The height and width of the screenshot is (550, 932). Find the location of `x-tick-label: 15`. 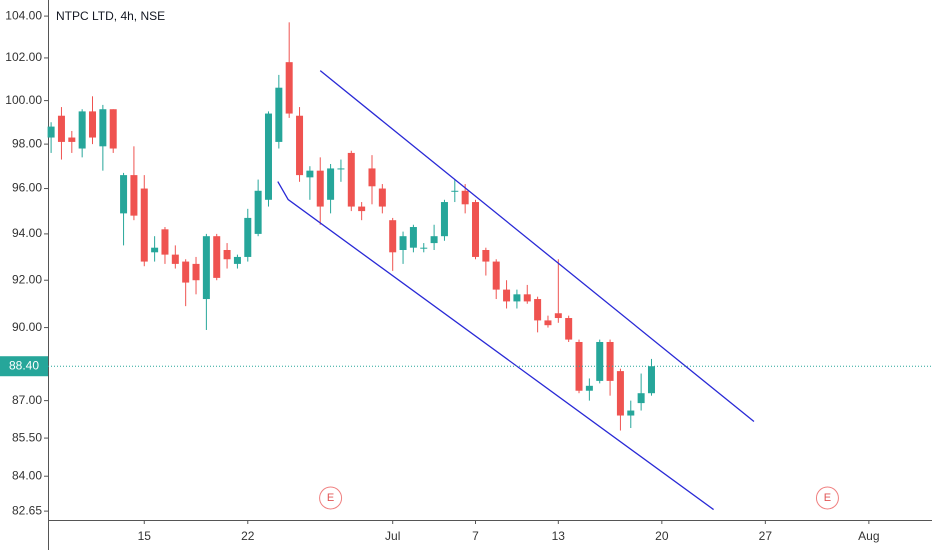

x-tick-label: 15 is located at coordinates (145, 536).